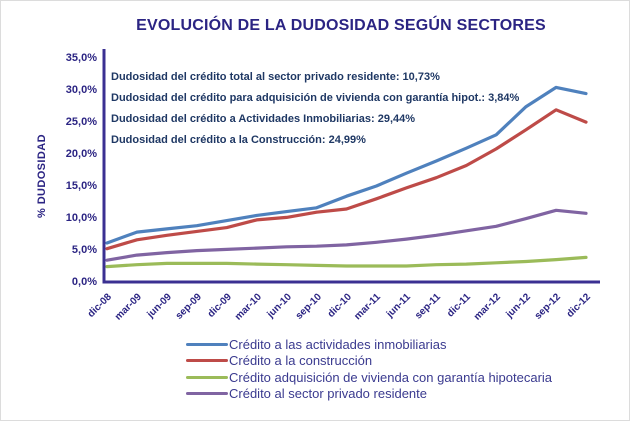 The image size is (630, 421). I want to click on legend-item-construccion: Crédito a la construcción, so click(369, 361).